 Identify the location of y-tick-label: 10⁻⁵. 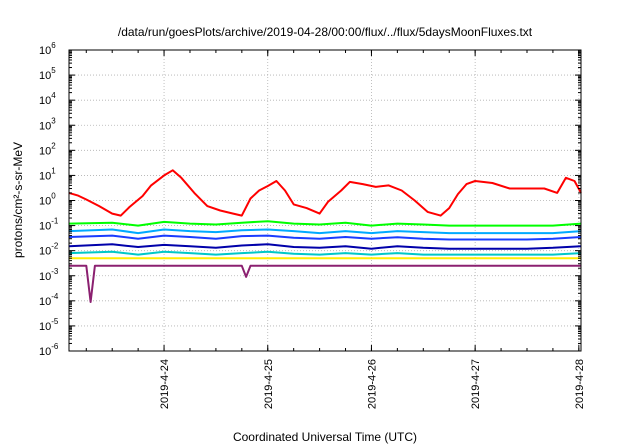
(49, 325).